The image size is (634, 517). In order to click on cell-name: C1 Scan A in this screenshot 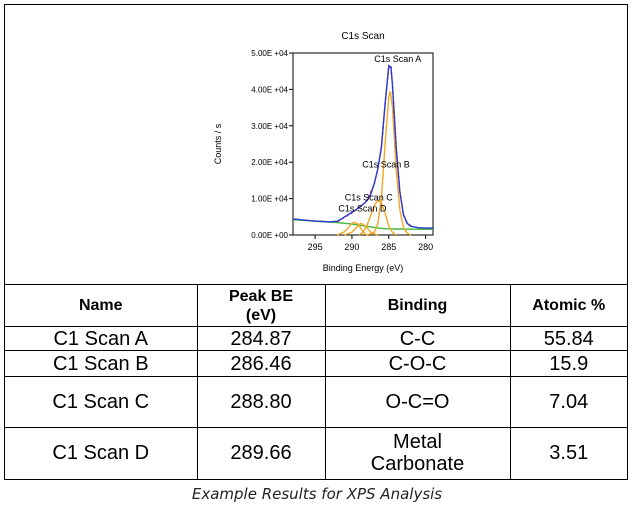, I will do `click(101, 338)`.